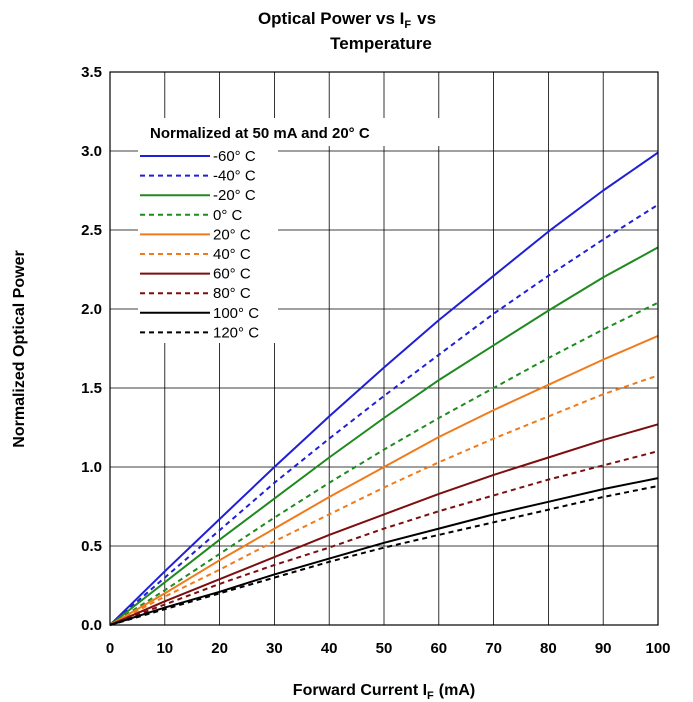  I want to click on chart-title-tail: vs, so click(426, 18).